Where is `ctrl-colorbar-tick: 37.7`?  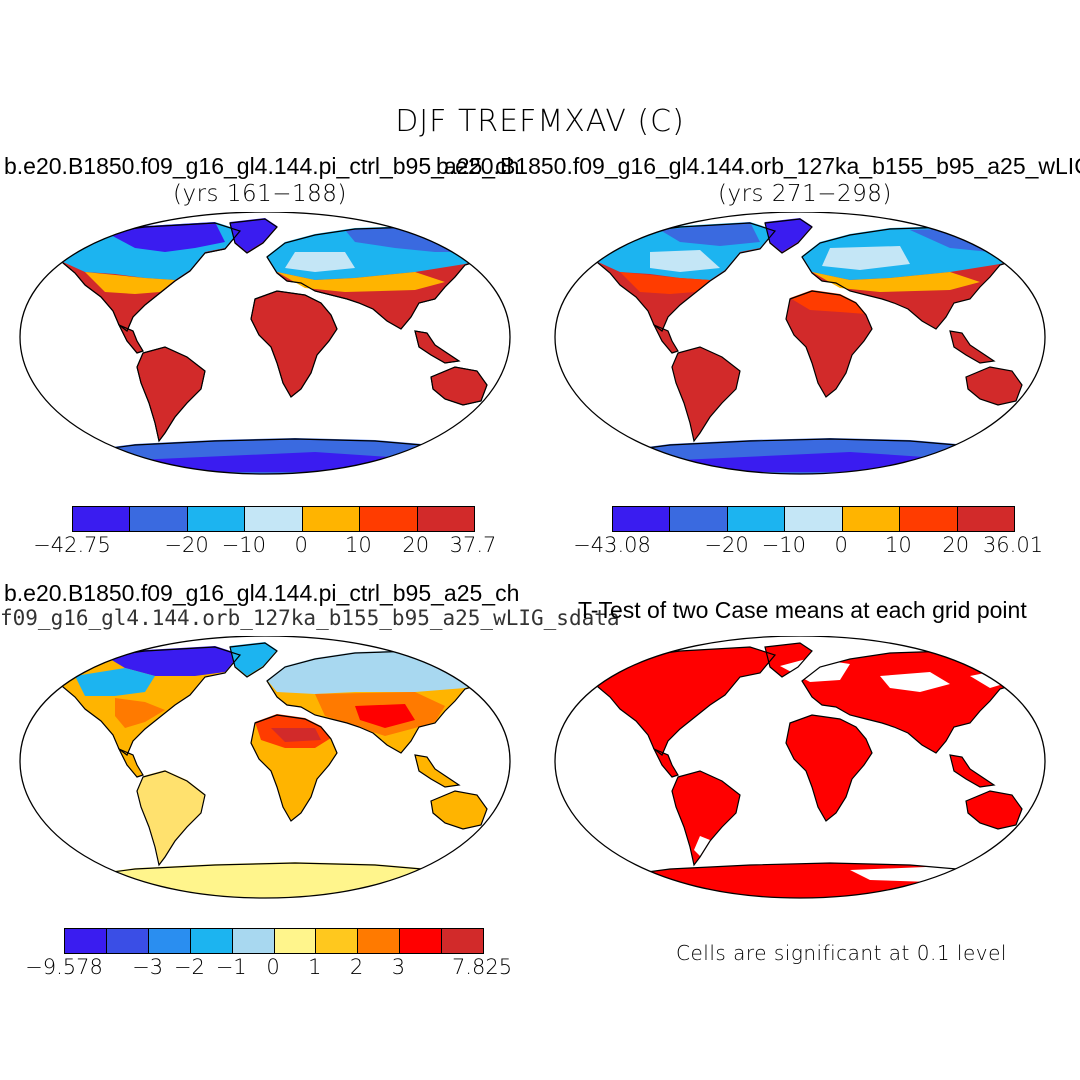
ctrl-colorbar-tick: 37.7 is located at coordinates (473, 545).